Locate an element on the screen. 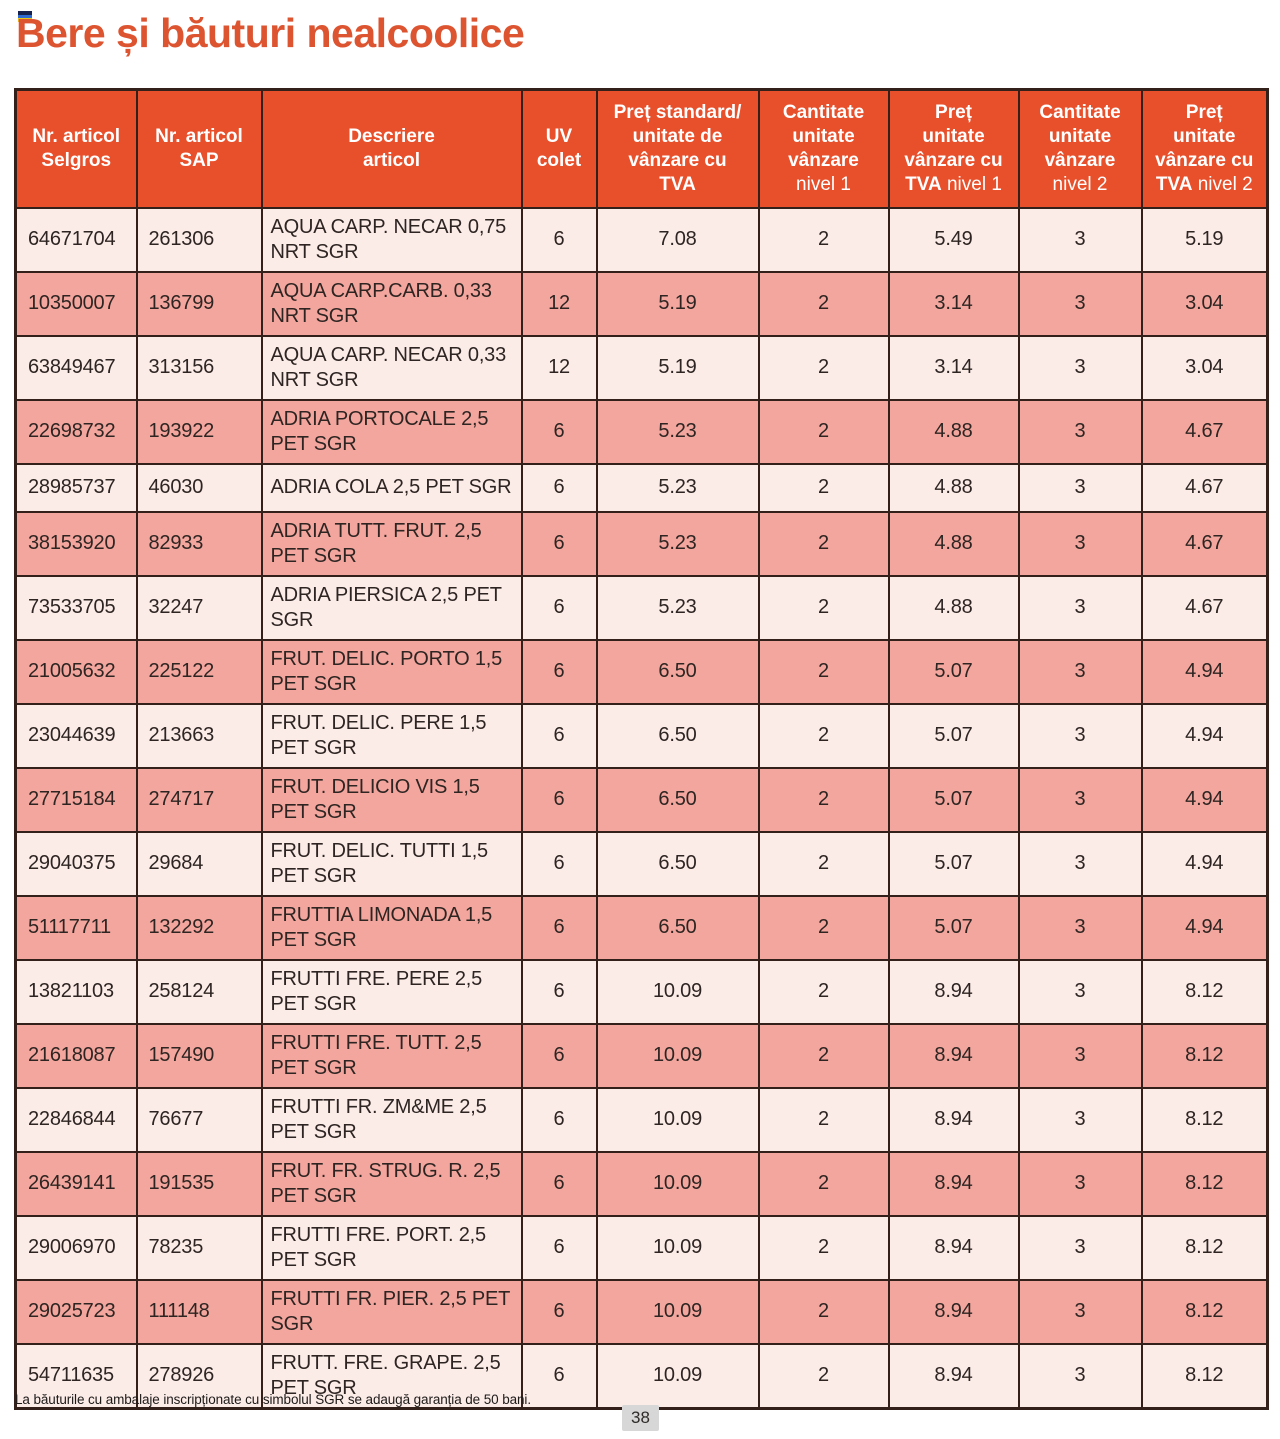 The image size is (1280, 1439). cell-nr-articol-sap: 78235 is located at coordinates (199, 1247).